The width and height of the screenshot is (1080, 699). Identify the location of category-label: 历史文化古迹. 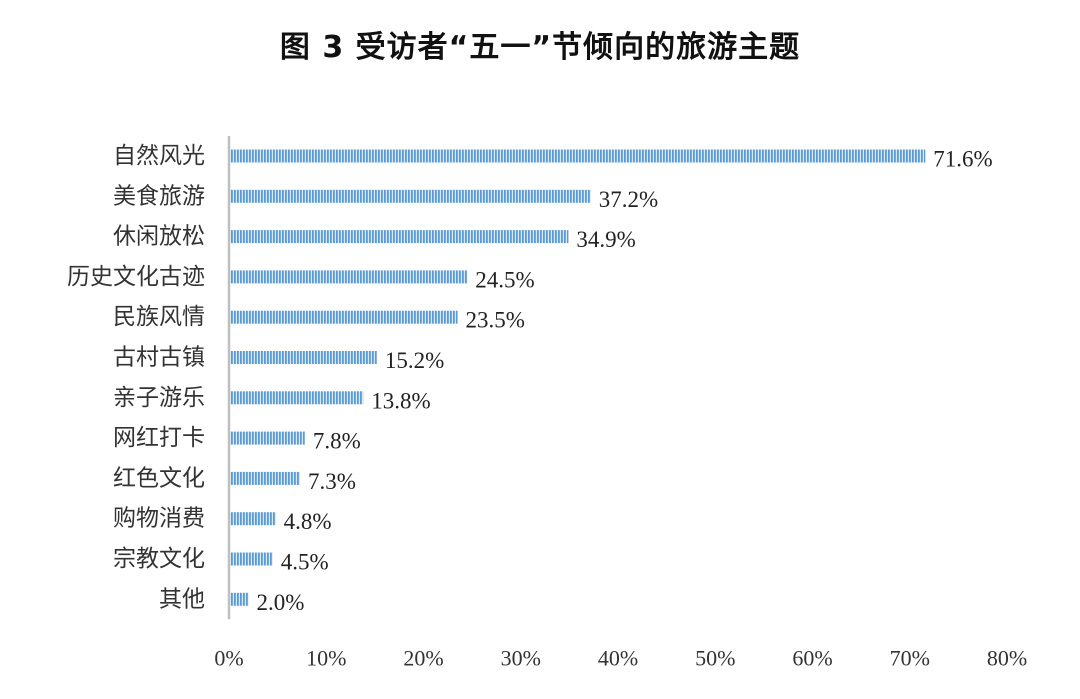
(136, 277).